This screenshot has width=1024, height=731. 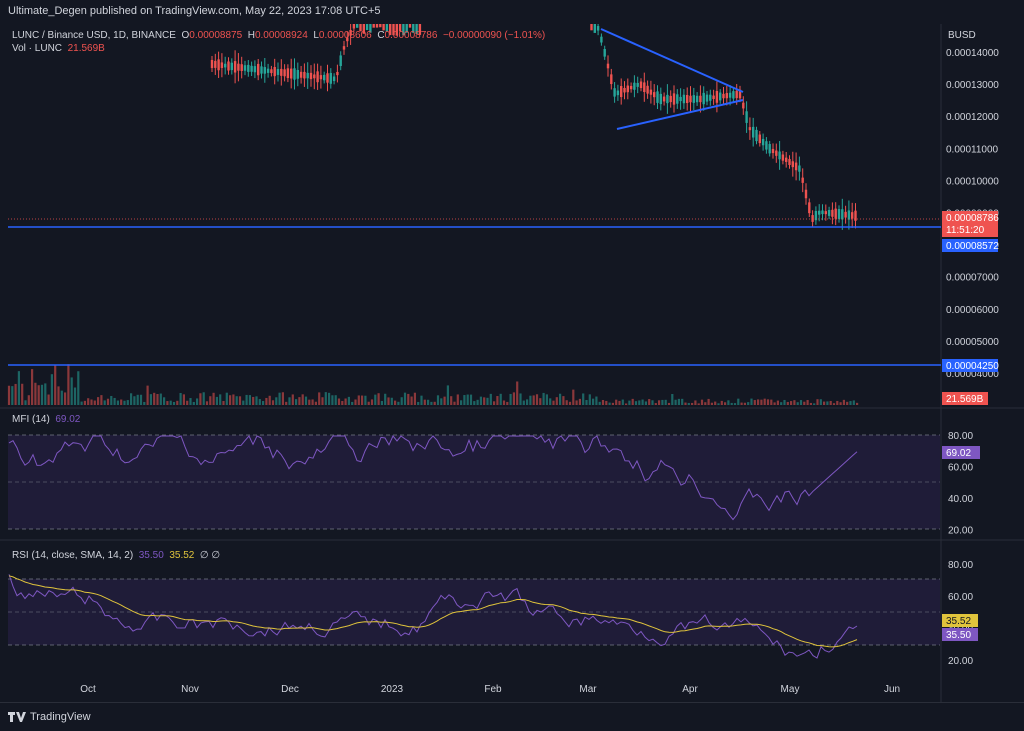 What do you see at coordinates (892, 689) in the screenshot?
I see `time-tick-label: Jun` at bounding box center [892, 689].